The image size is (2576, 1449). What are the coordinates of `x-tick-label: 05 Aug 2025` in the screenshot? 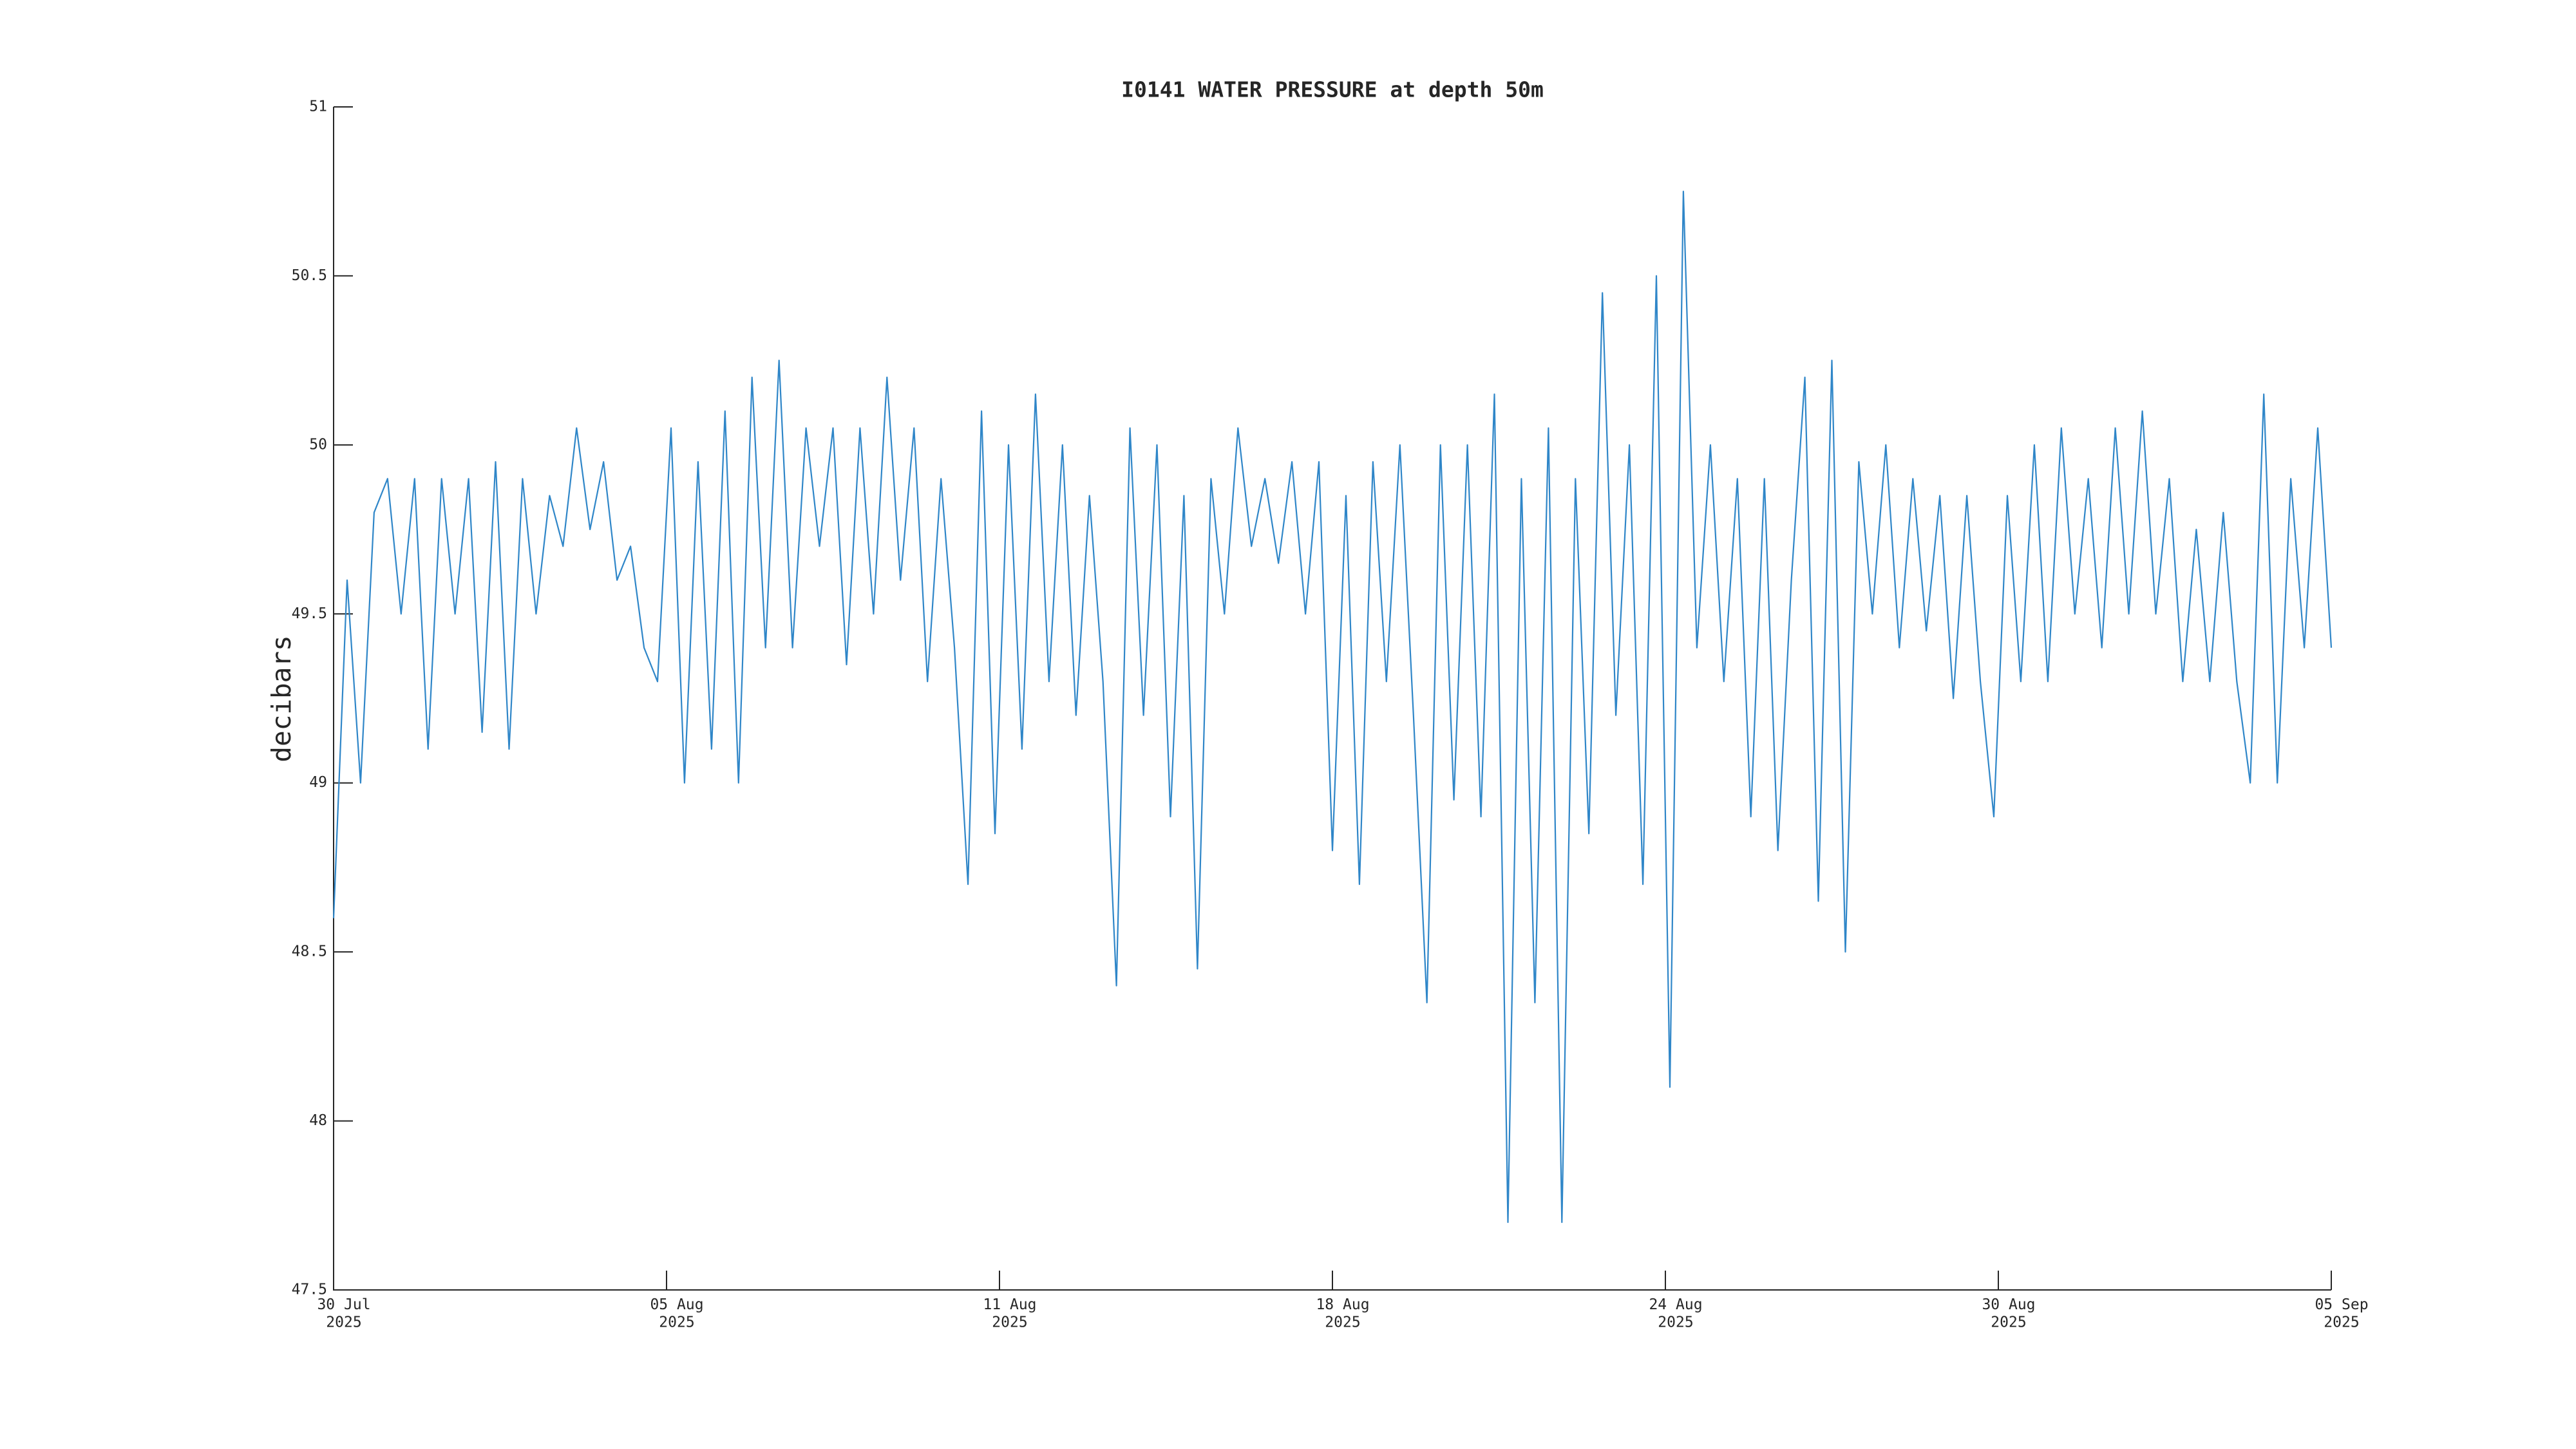 It's located at (677, 1314).